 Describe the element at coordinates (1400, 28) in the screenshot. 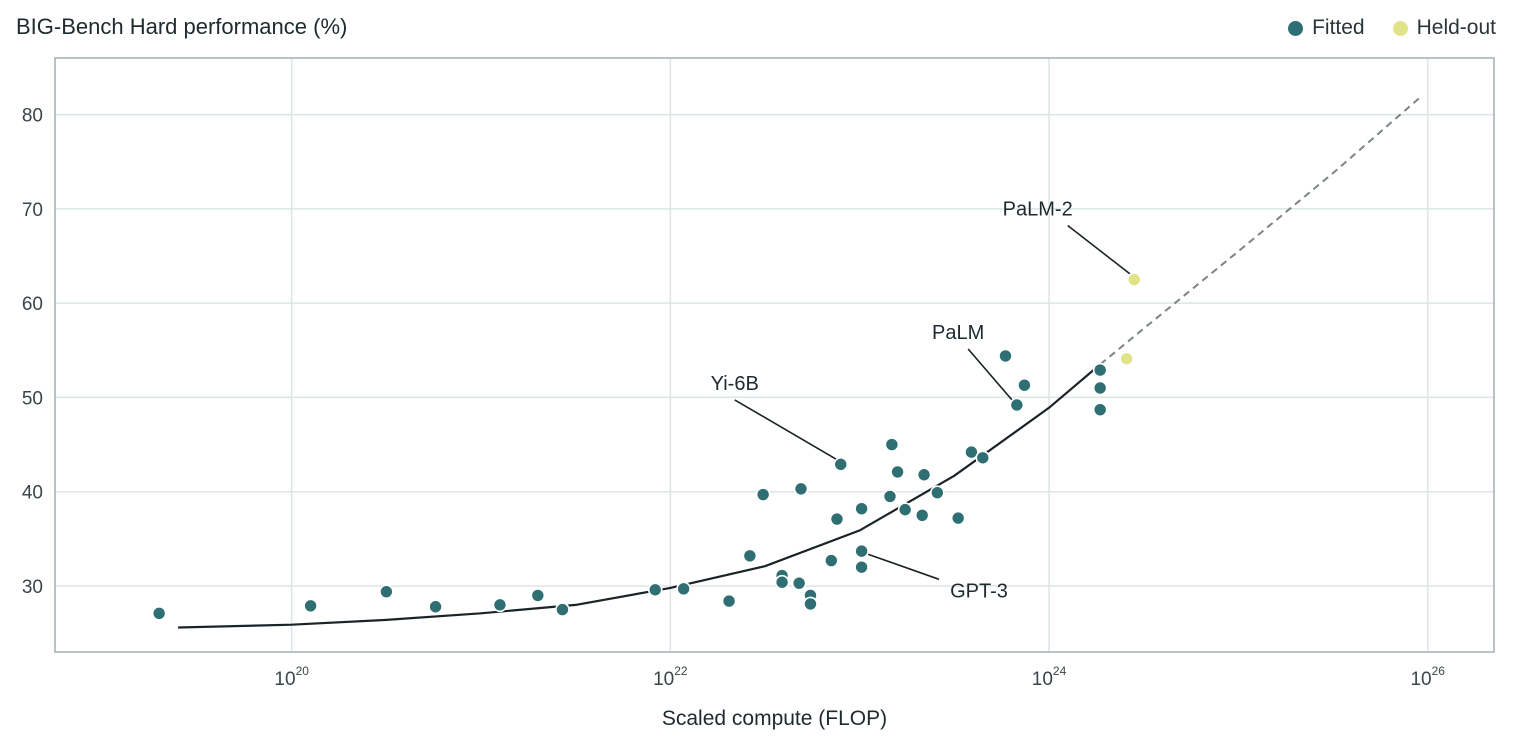

I see `legend-dot-held-out` at that location.